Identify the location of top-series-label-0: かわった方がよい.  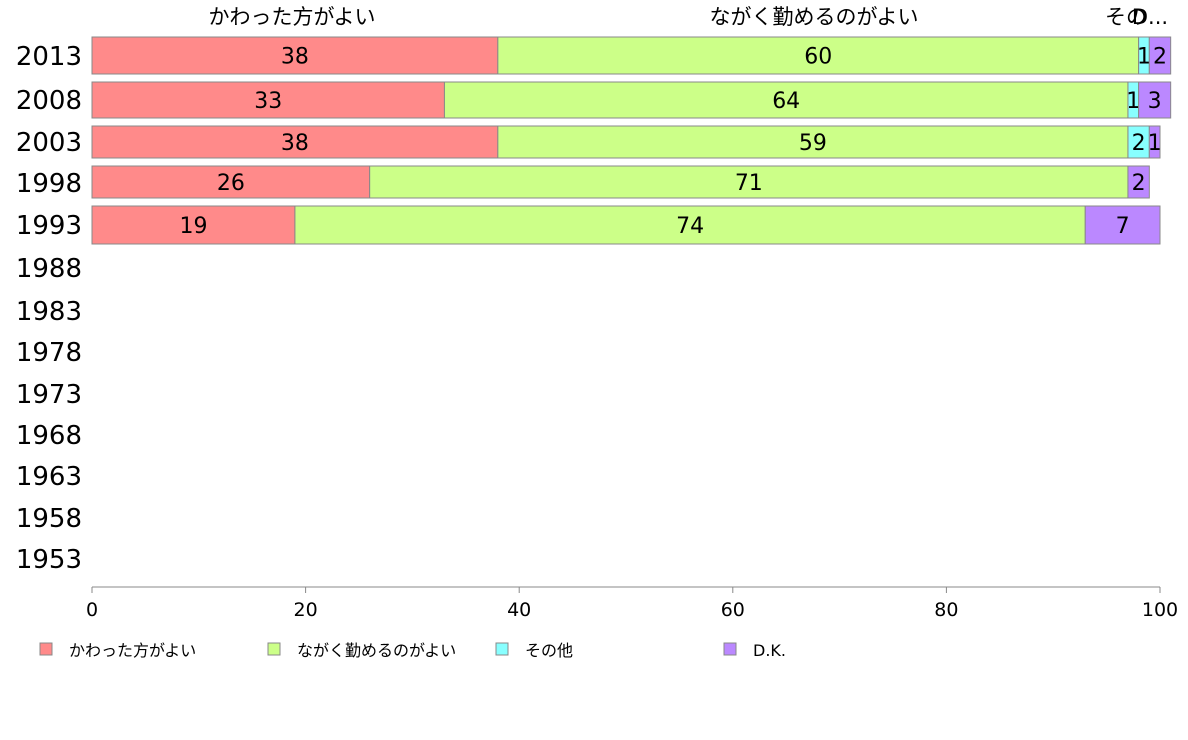
(292, 17).